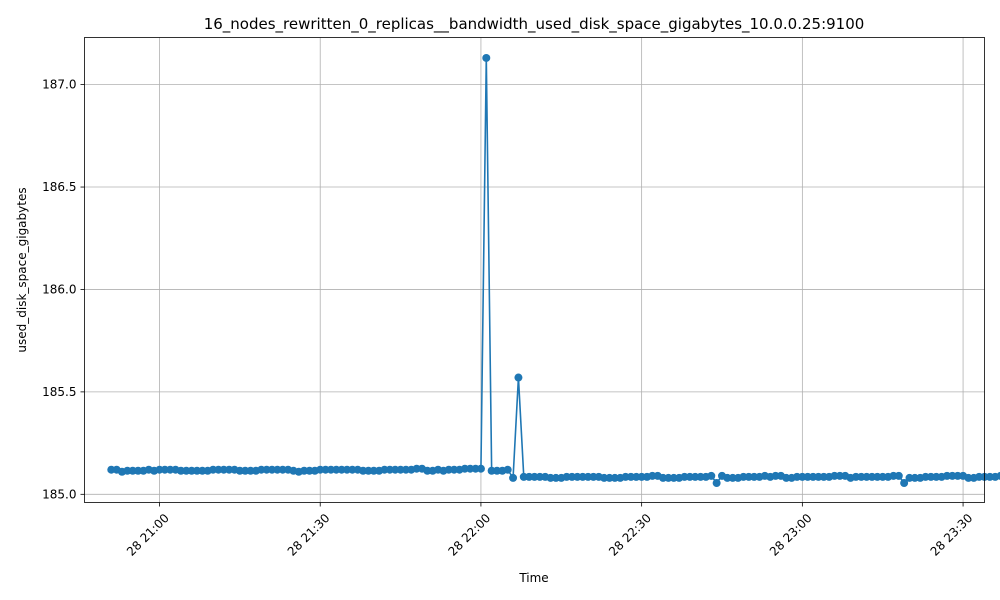  Describe the element at coordinates (59, 187) in the screenshot. I see `y-tick-label: 186.5` at that location.